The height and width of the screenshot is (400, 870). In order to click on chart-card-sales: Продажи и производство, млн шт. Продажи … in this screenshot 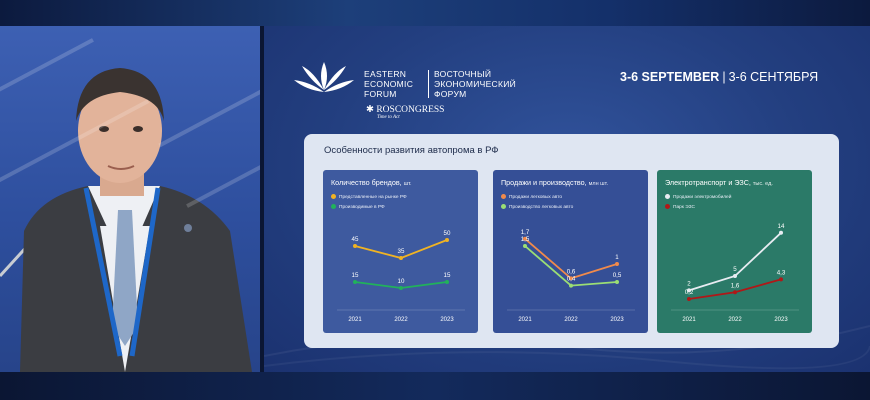, I will do `click(570, 251)`.